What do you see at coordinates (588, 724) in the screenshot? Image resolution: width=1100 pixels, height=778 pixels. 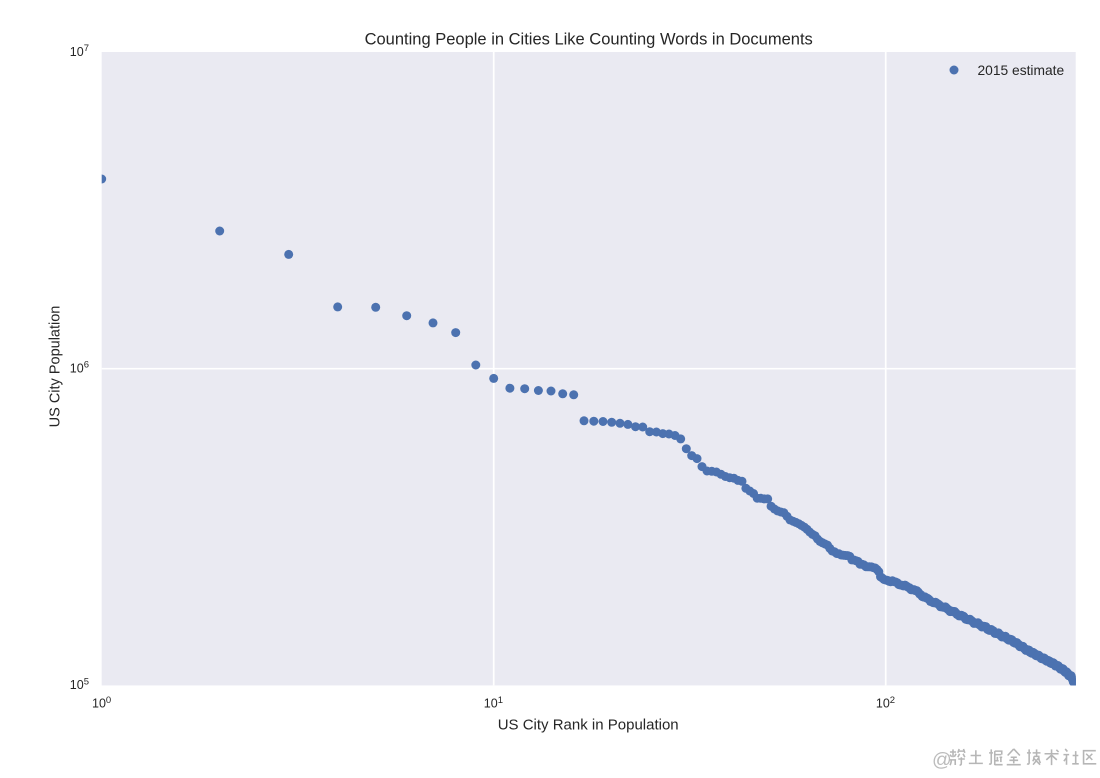 I see `svg-text: US City Rank in Population` at bounding box center [588, 724].